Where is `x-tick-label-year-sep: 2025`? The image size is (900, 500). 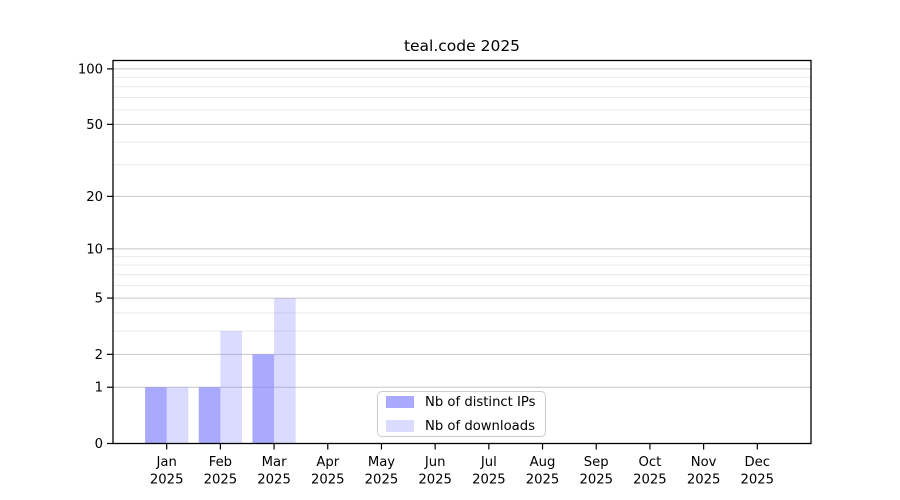 x-tick-label-year-sep: 2025 is located at coordinates (596, 480).